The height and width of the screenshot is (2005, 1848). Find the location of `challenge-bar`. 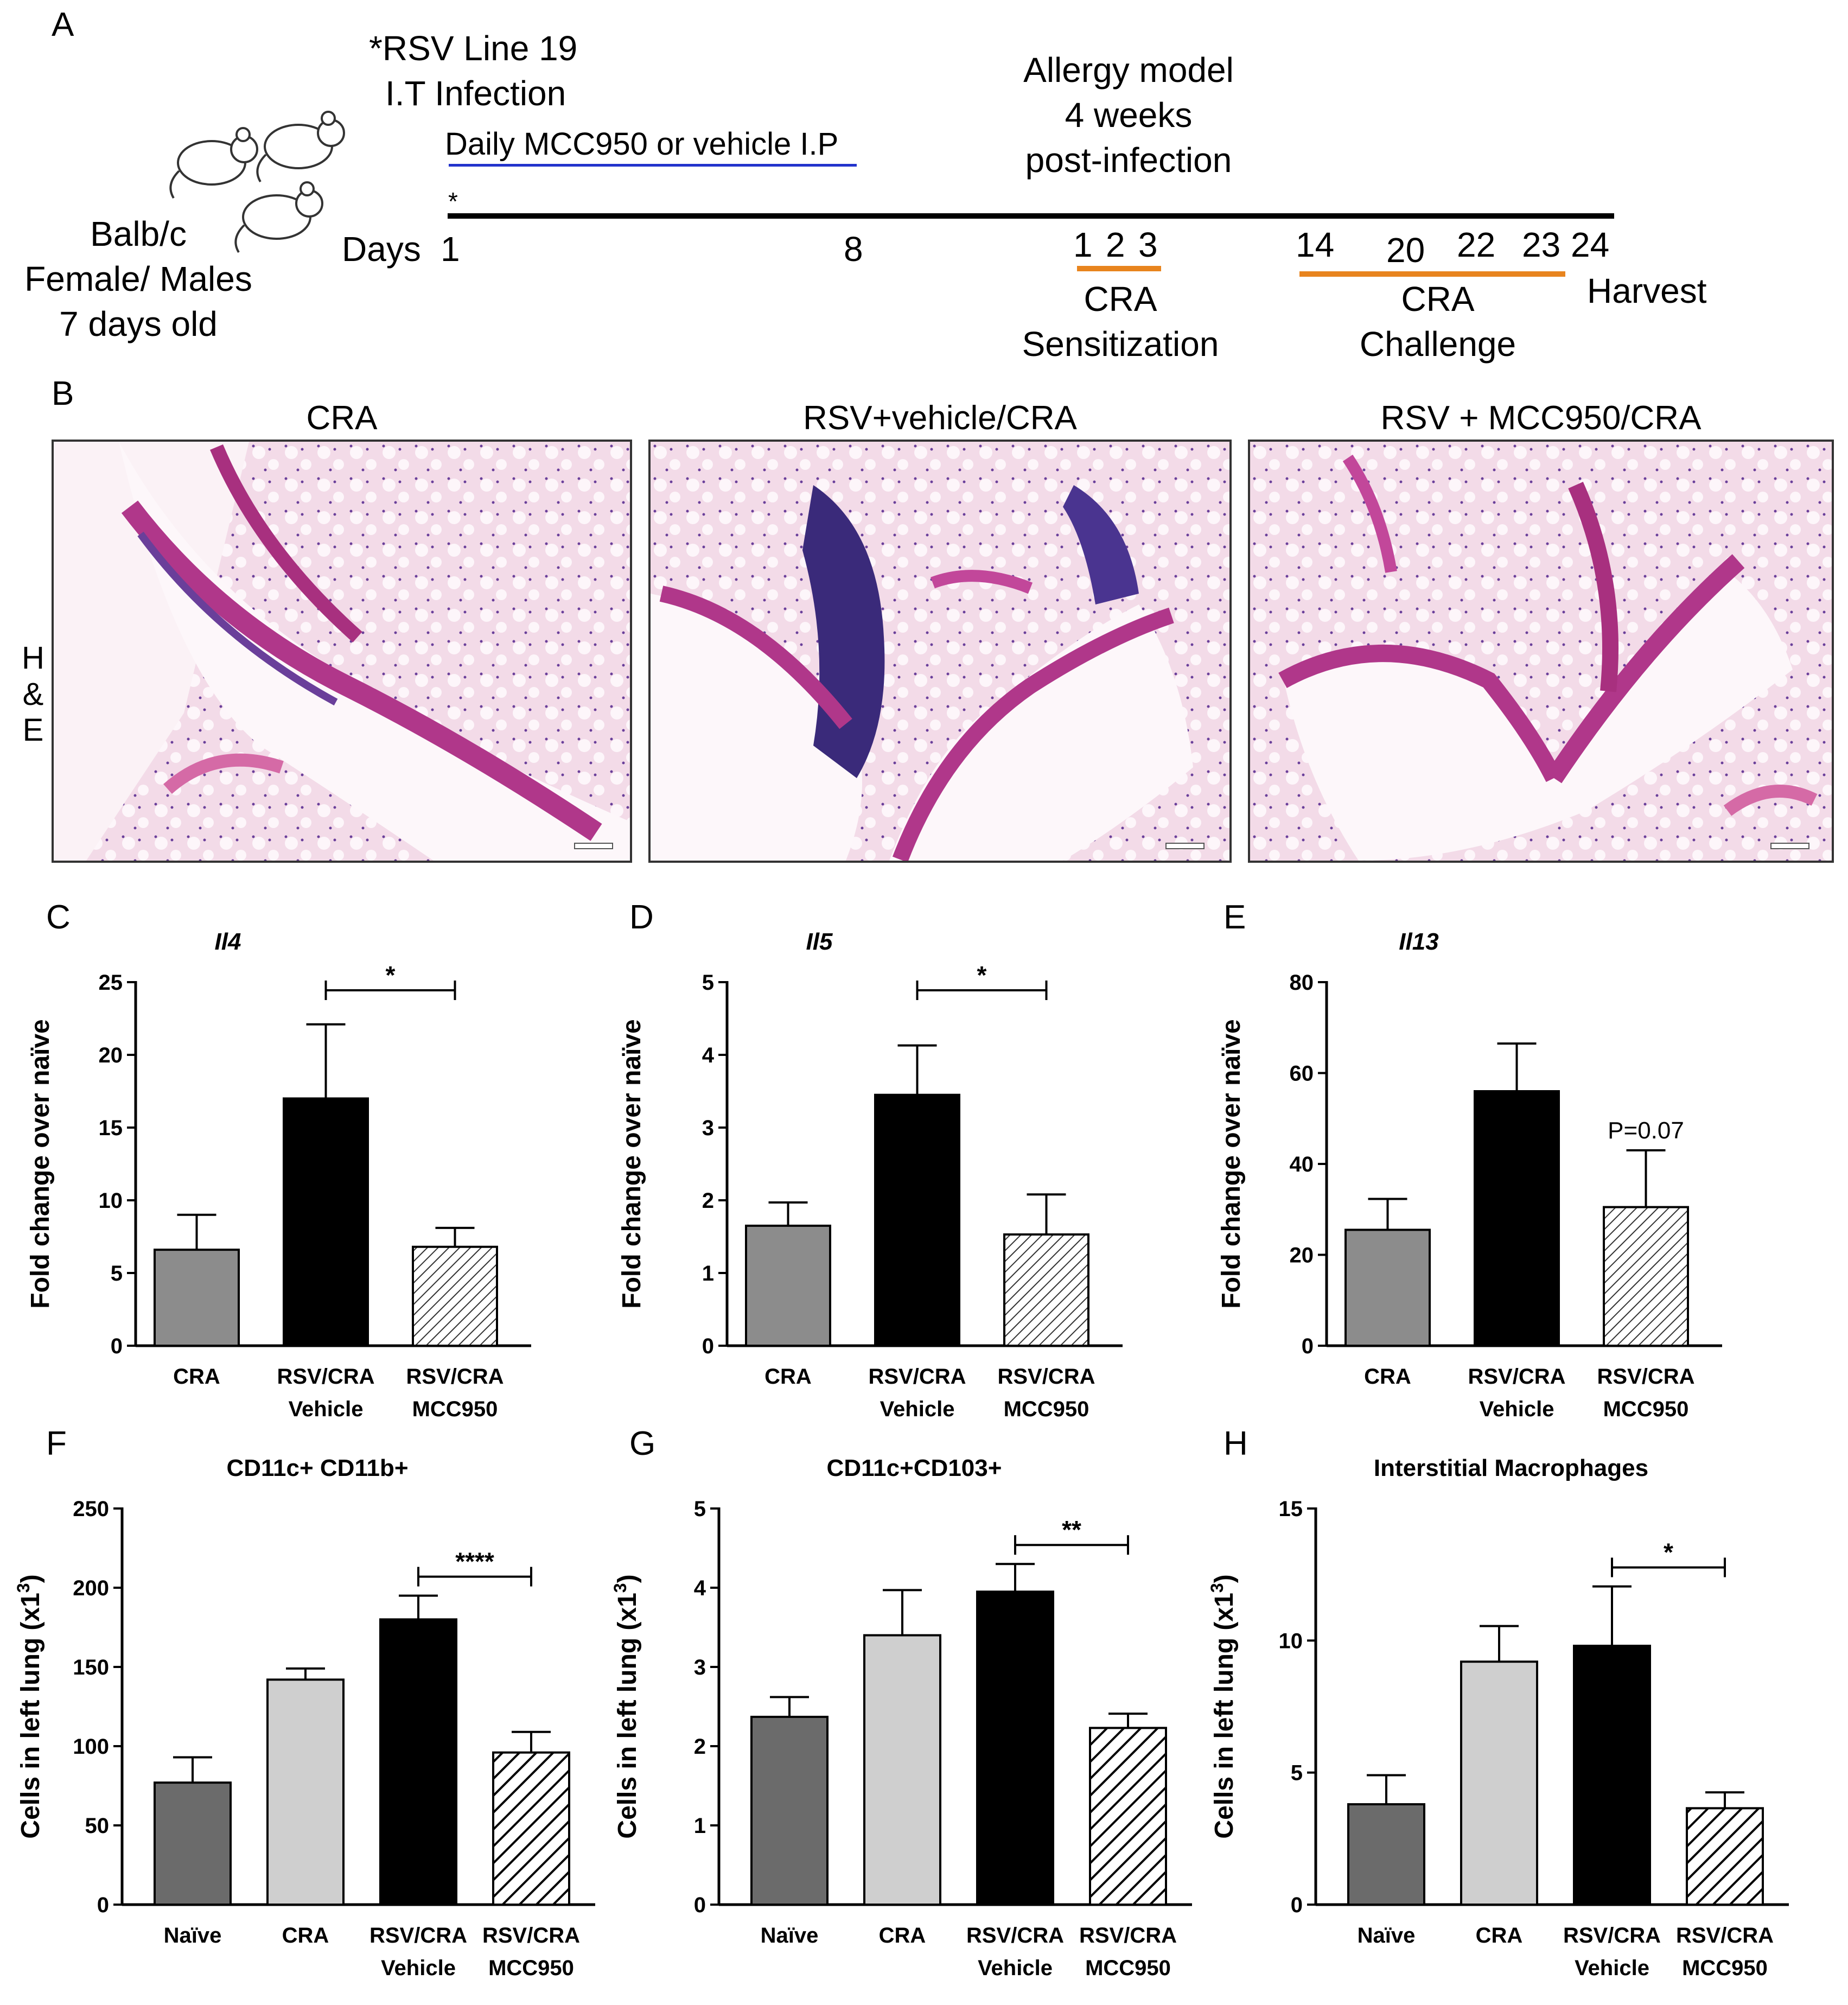

challenge-bar is located at coordinates (1432, 274).